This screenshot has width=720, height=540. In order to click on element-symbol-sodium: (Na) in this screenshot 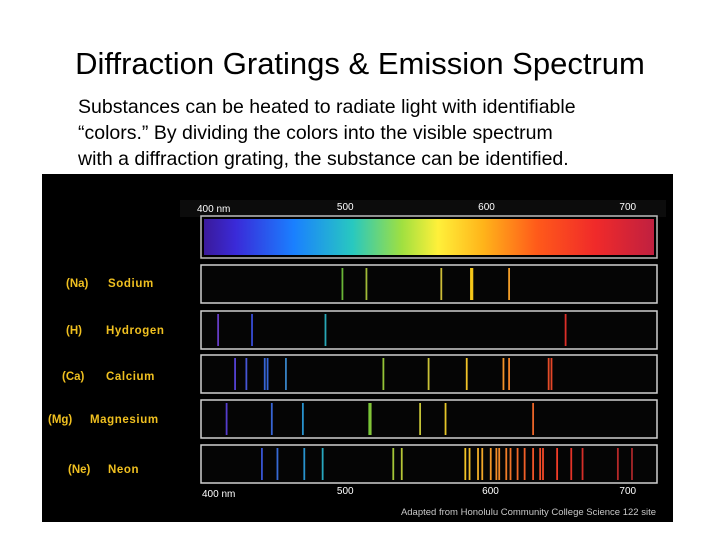, I will do `click(77, 284)`.